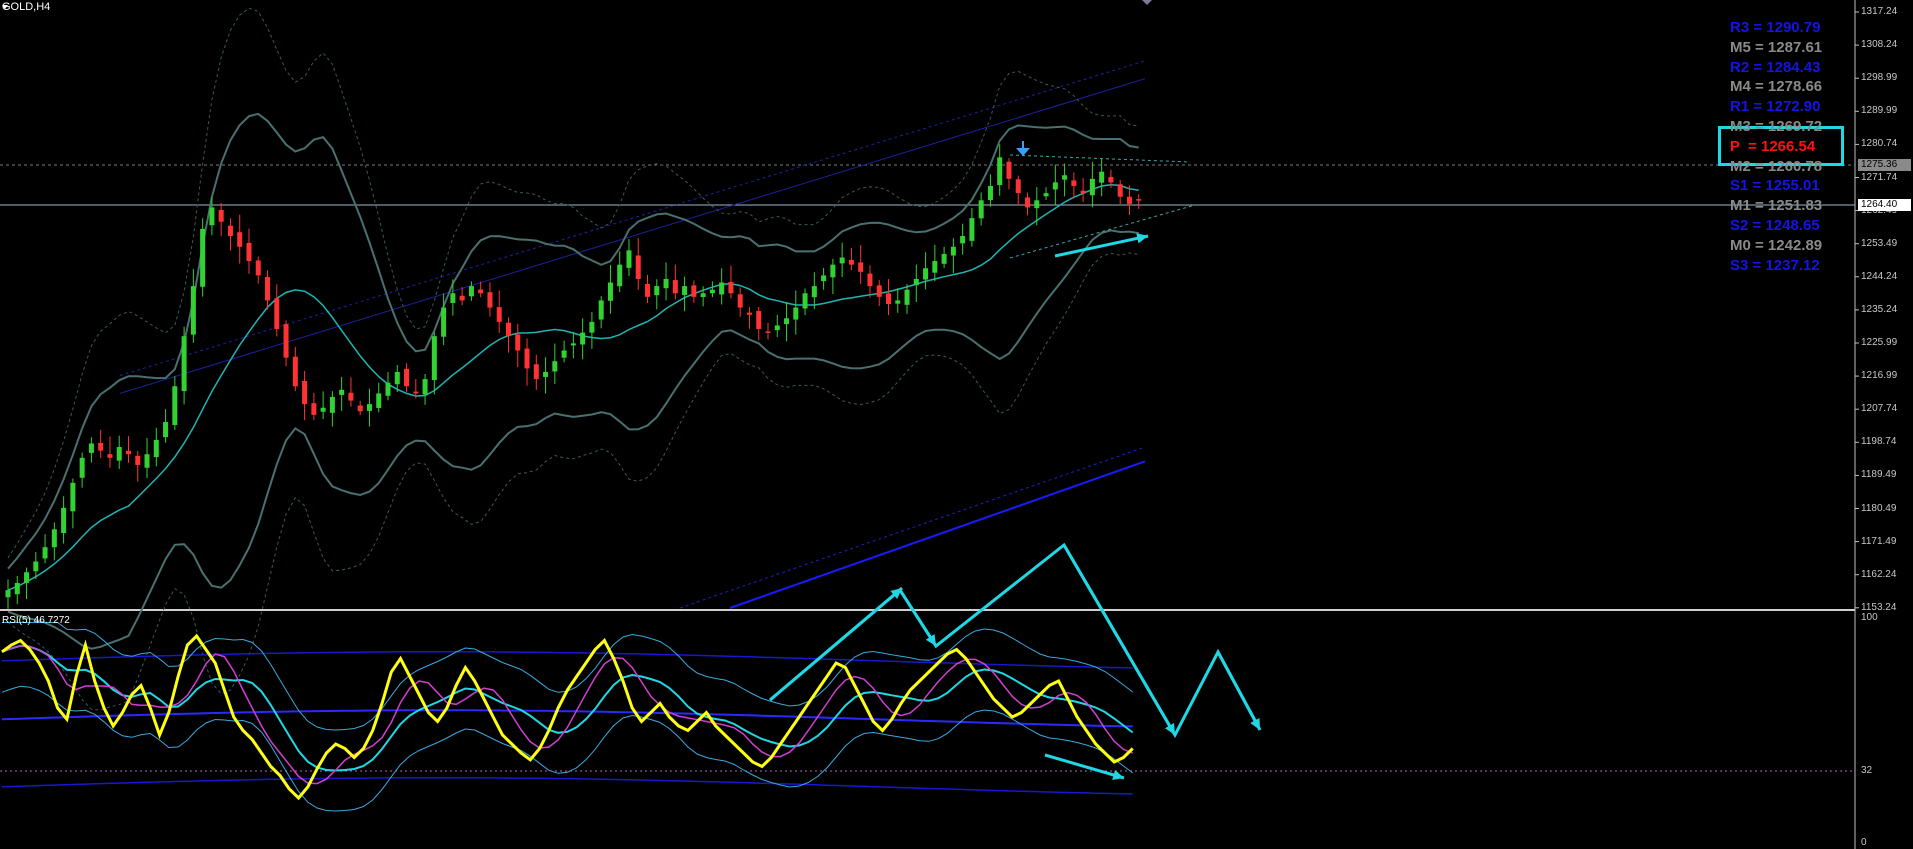 Image resolution: width=1913 pixels, height=849 pixels. Describe the element at coordinates (1879, 243) in the screenshot. I see `price-tick-label: 1253.49` at that location.